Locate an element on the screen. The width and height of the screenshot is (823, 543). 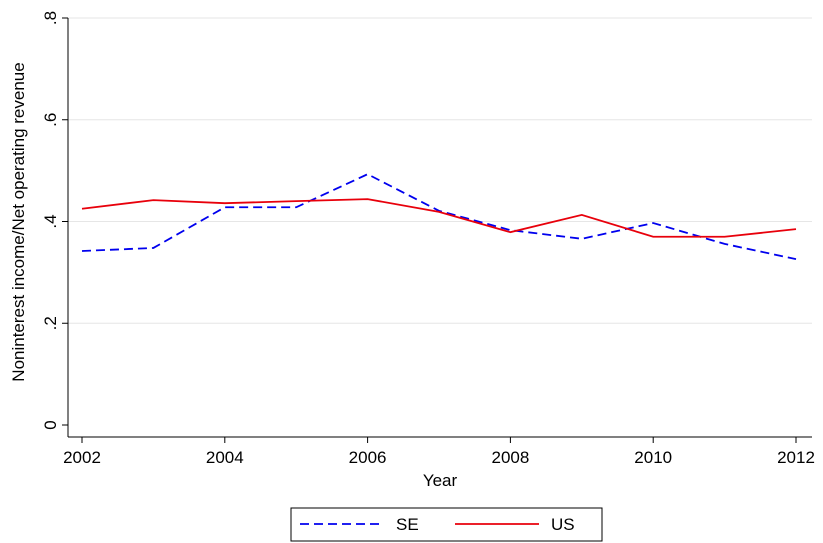
x-tick-label: 2012 is located at coordinates (796, 457).